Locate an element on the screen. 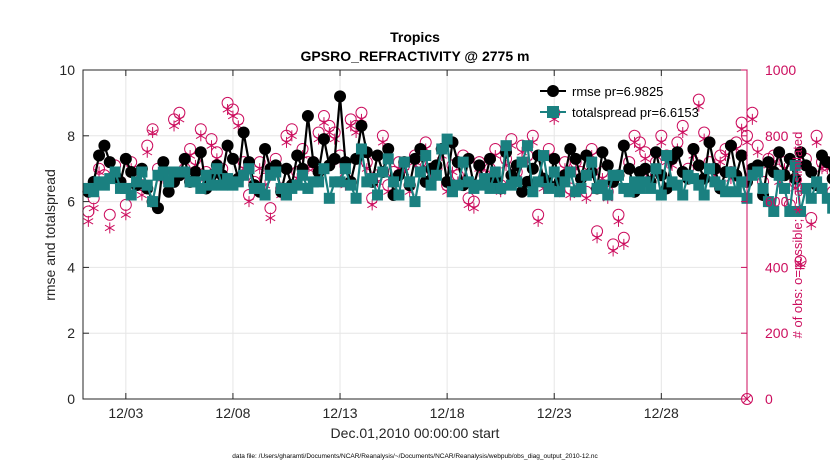 The image size is (830, 470). x-tick-label: 12/08 is located at coordinates (232, 413).